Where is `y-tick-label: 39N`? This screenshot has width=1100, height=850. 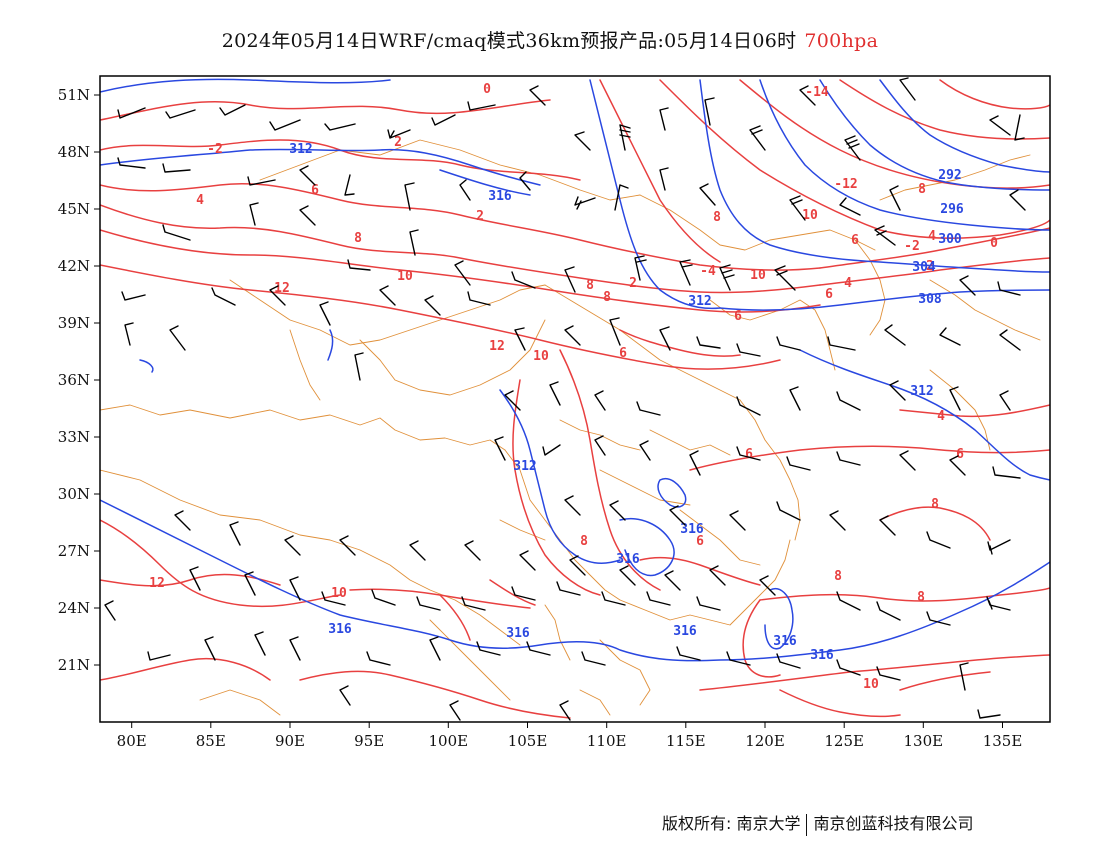 y-tick-label: 39N is located at coordinates (74, 323).